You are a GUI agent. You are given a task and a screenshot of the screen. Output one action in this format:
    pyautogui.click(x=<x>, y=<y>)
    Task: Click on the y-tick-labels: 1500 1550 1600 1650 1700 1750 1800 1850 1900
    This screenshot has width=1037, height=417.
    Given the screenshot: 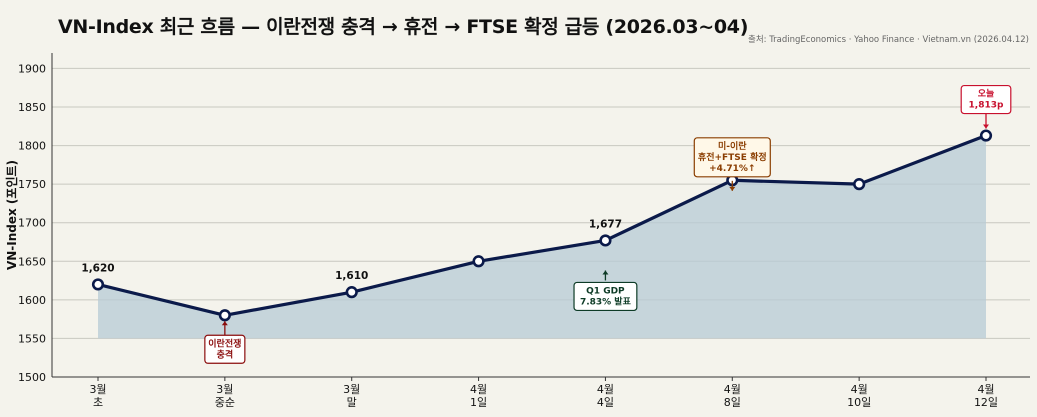 What is the action you would take?
    pyautogui.click(x=32, y=223)
    